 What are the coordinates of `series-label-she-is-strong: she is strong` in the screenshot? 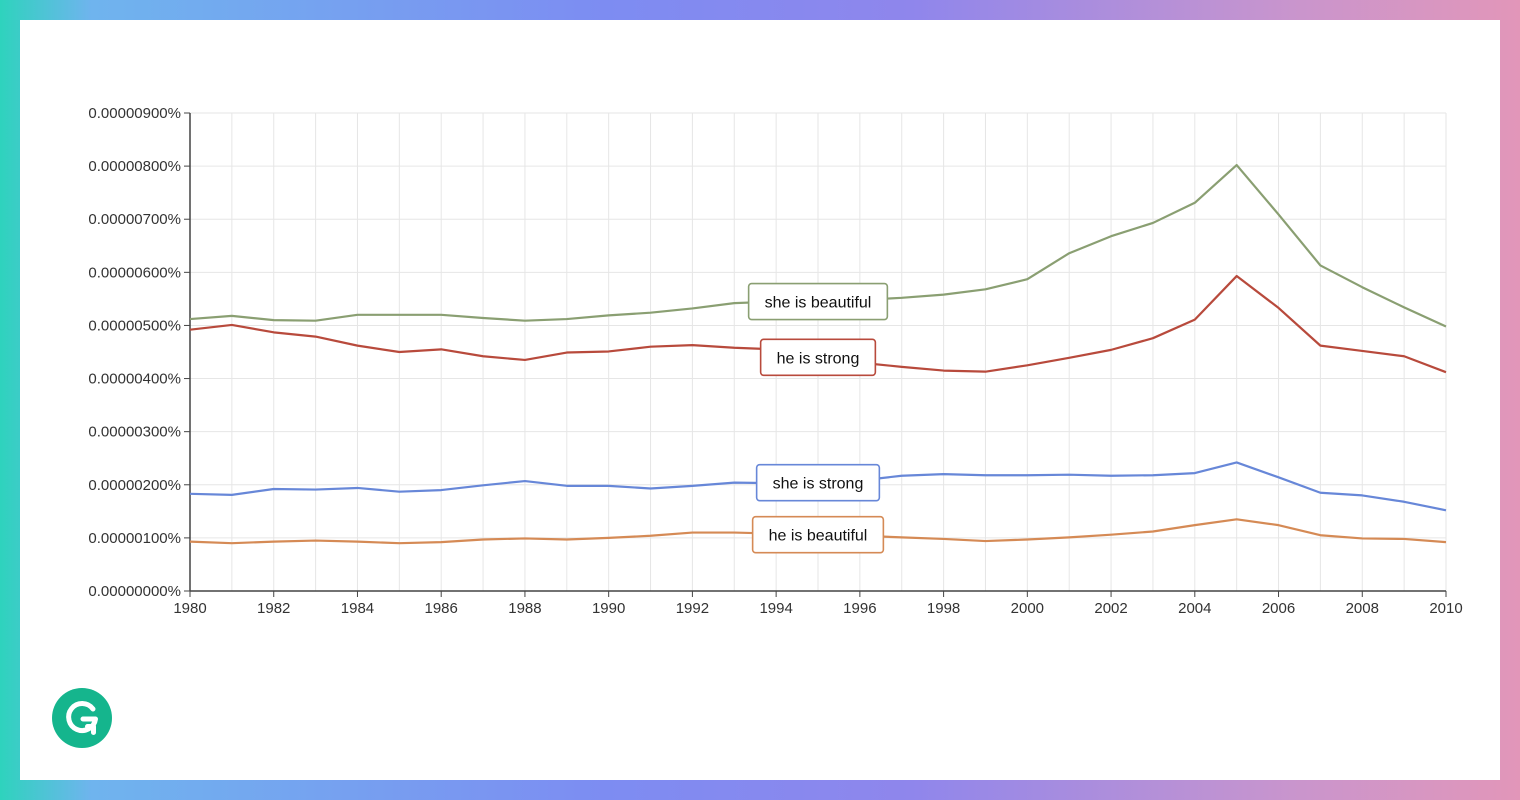 It's located at (818, 482).